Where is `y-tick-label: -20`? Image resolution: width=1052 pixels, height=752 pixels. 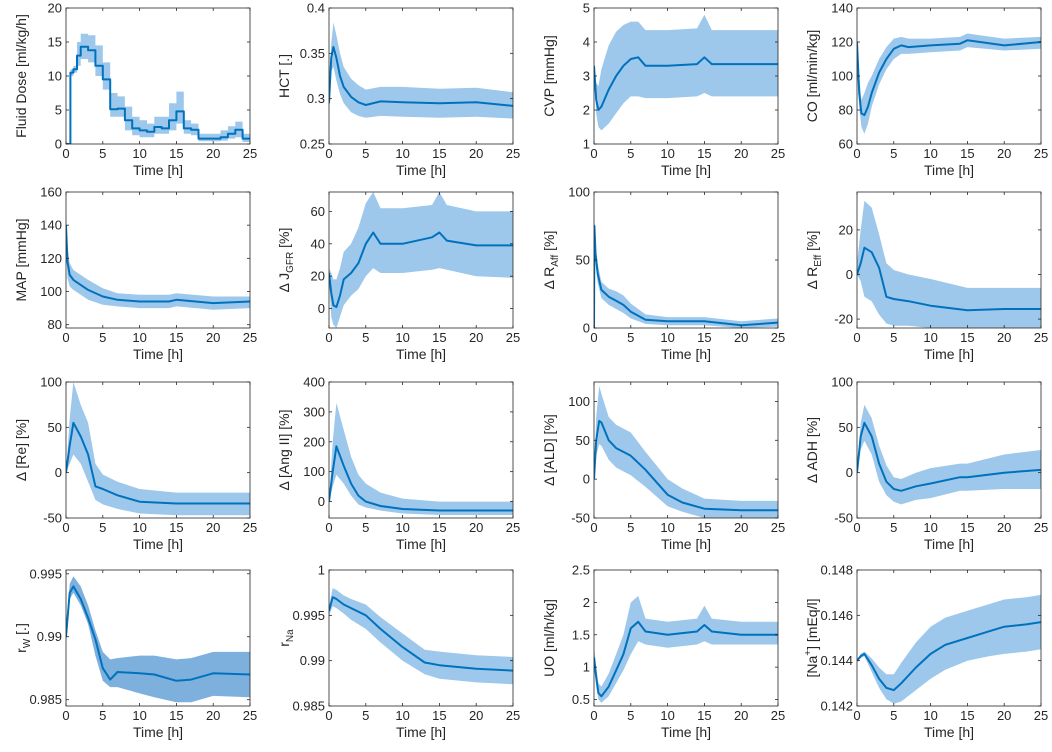 y-tick-label: -20 is located at coordinates (843, 319).